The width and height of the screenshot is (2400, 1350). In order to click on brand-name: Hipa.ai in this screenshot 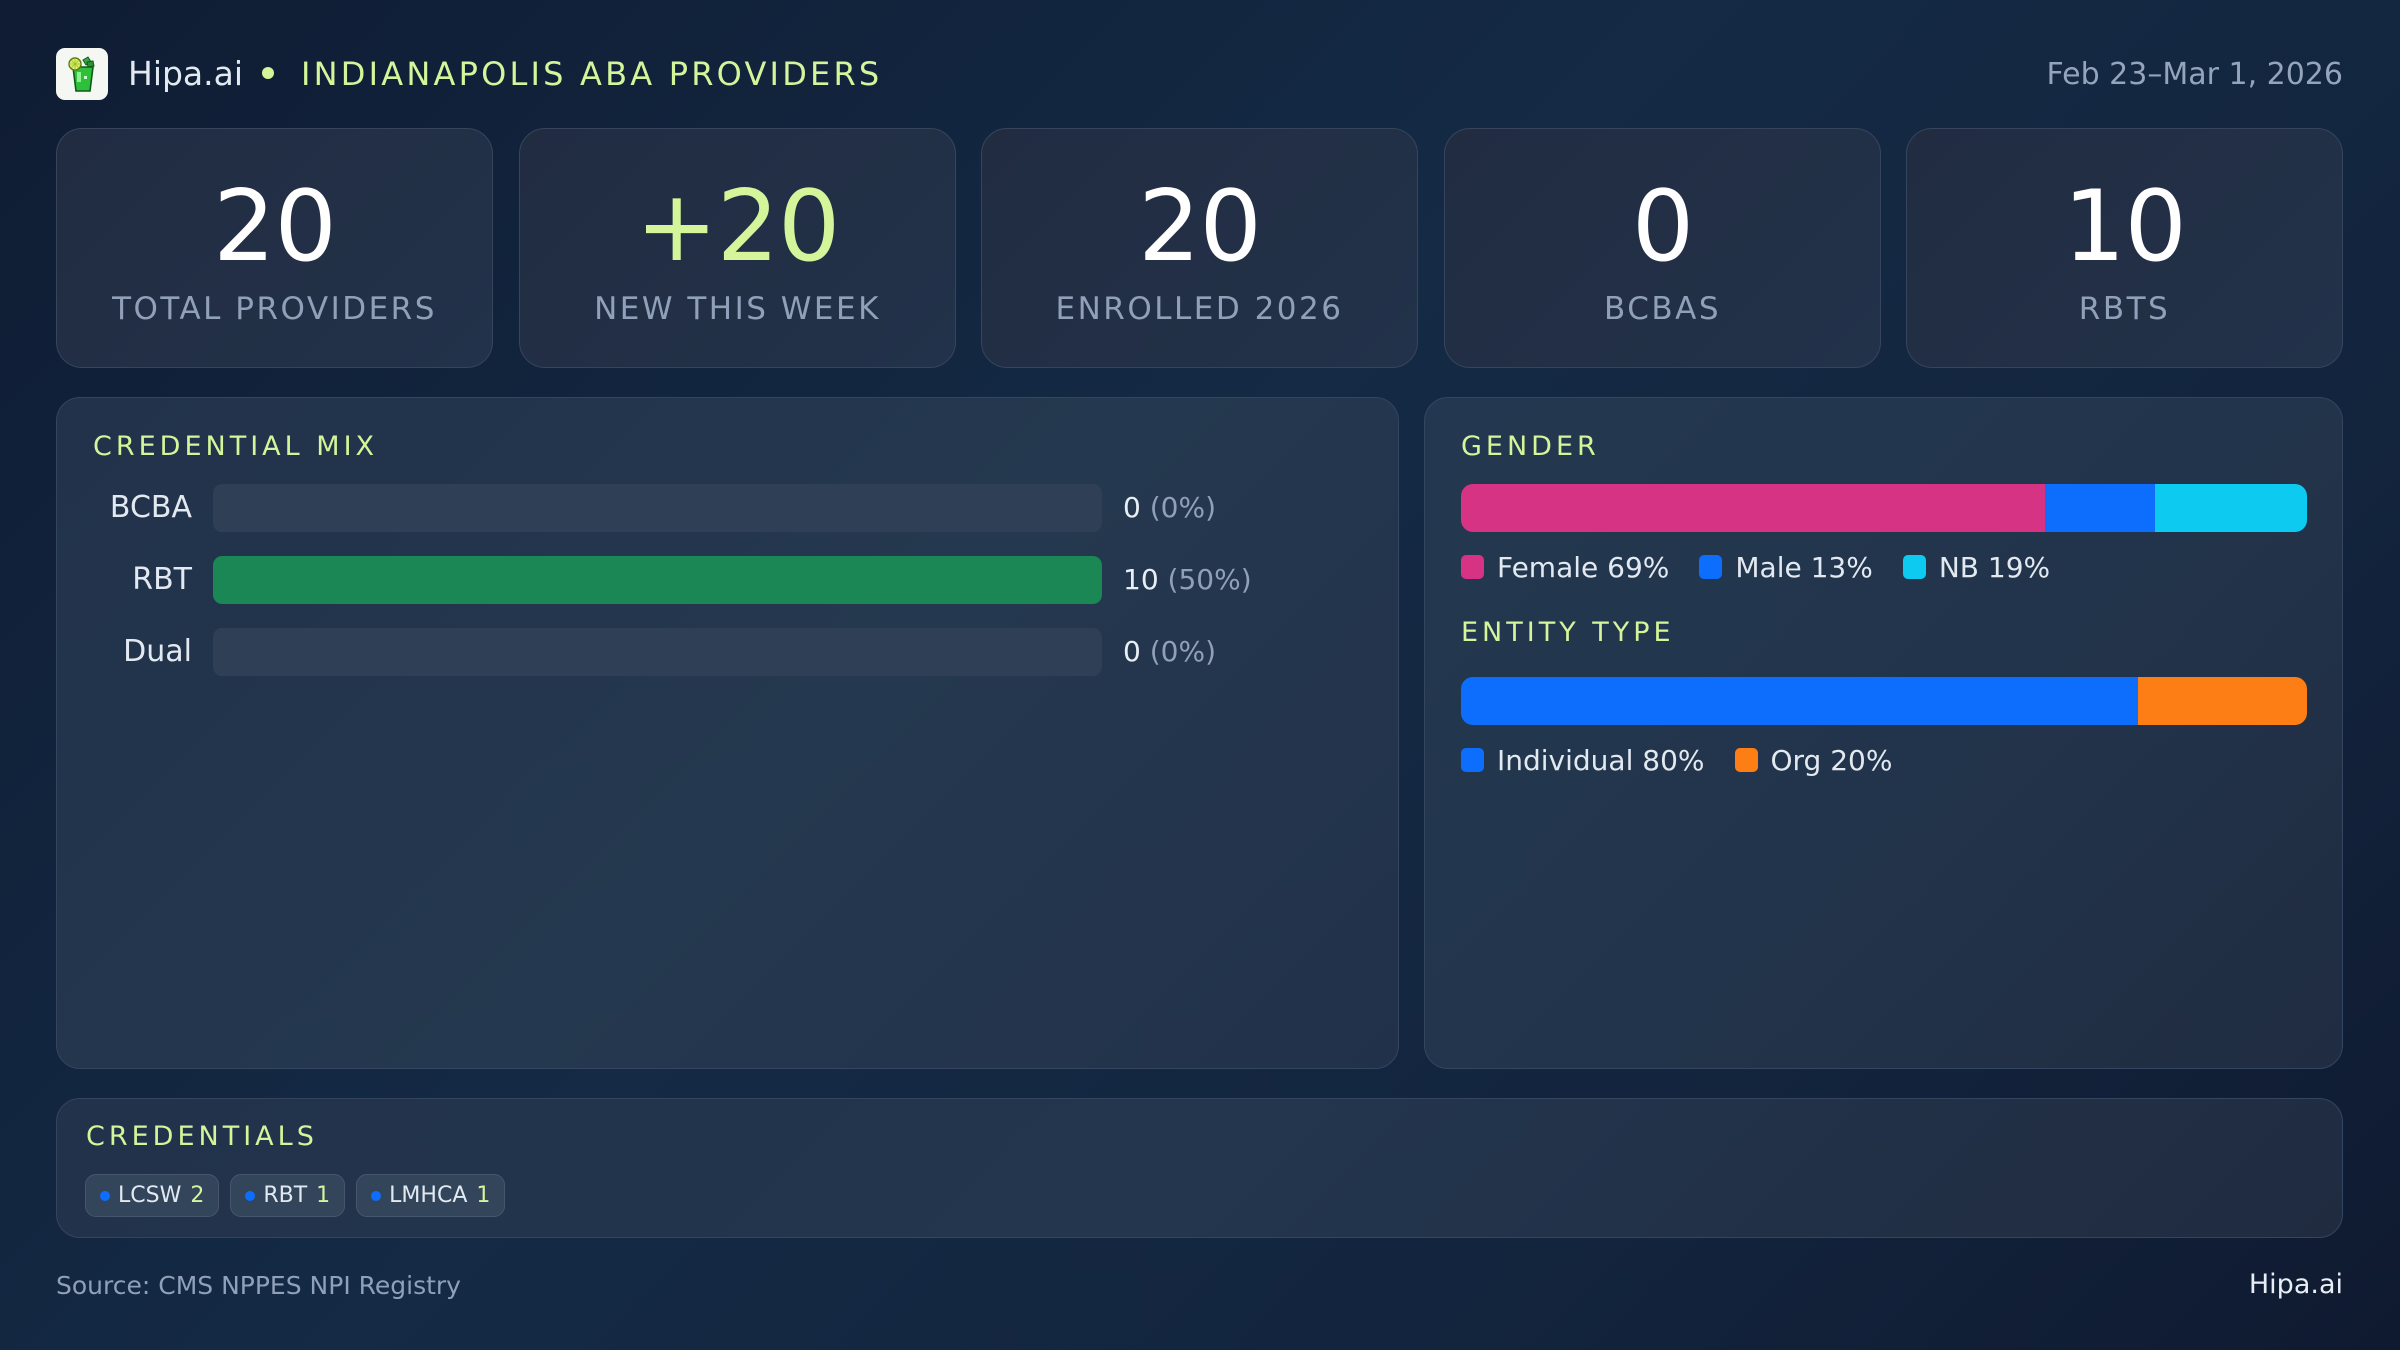, I will do `click(186, 73)`.